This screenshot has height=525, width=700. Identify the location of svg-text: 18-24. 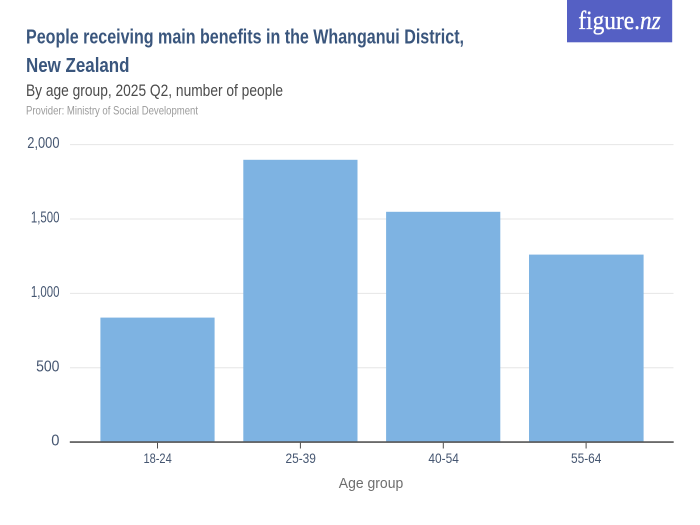
(157, 458).